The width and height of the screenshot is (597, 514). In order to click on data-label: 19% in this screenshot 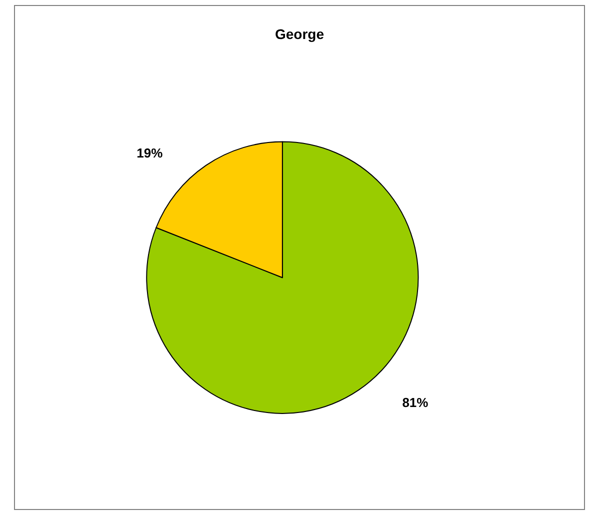, I will do `click(150, 152)`.